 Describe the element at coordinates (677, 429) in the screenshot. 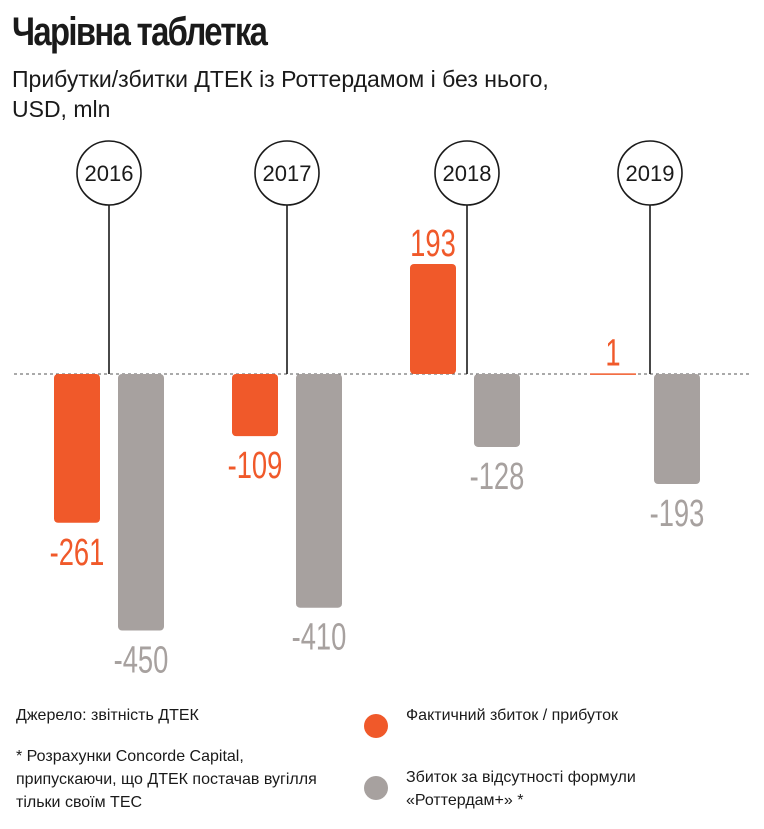

I see `bar-series2-2019` at that location.